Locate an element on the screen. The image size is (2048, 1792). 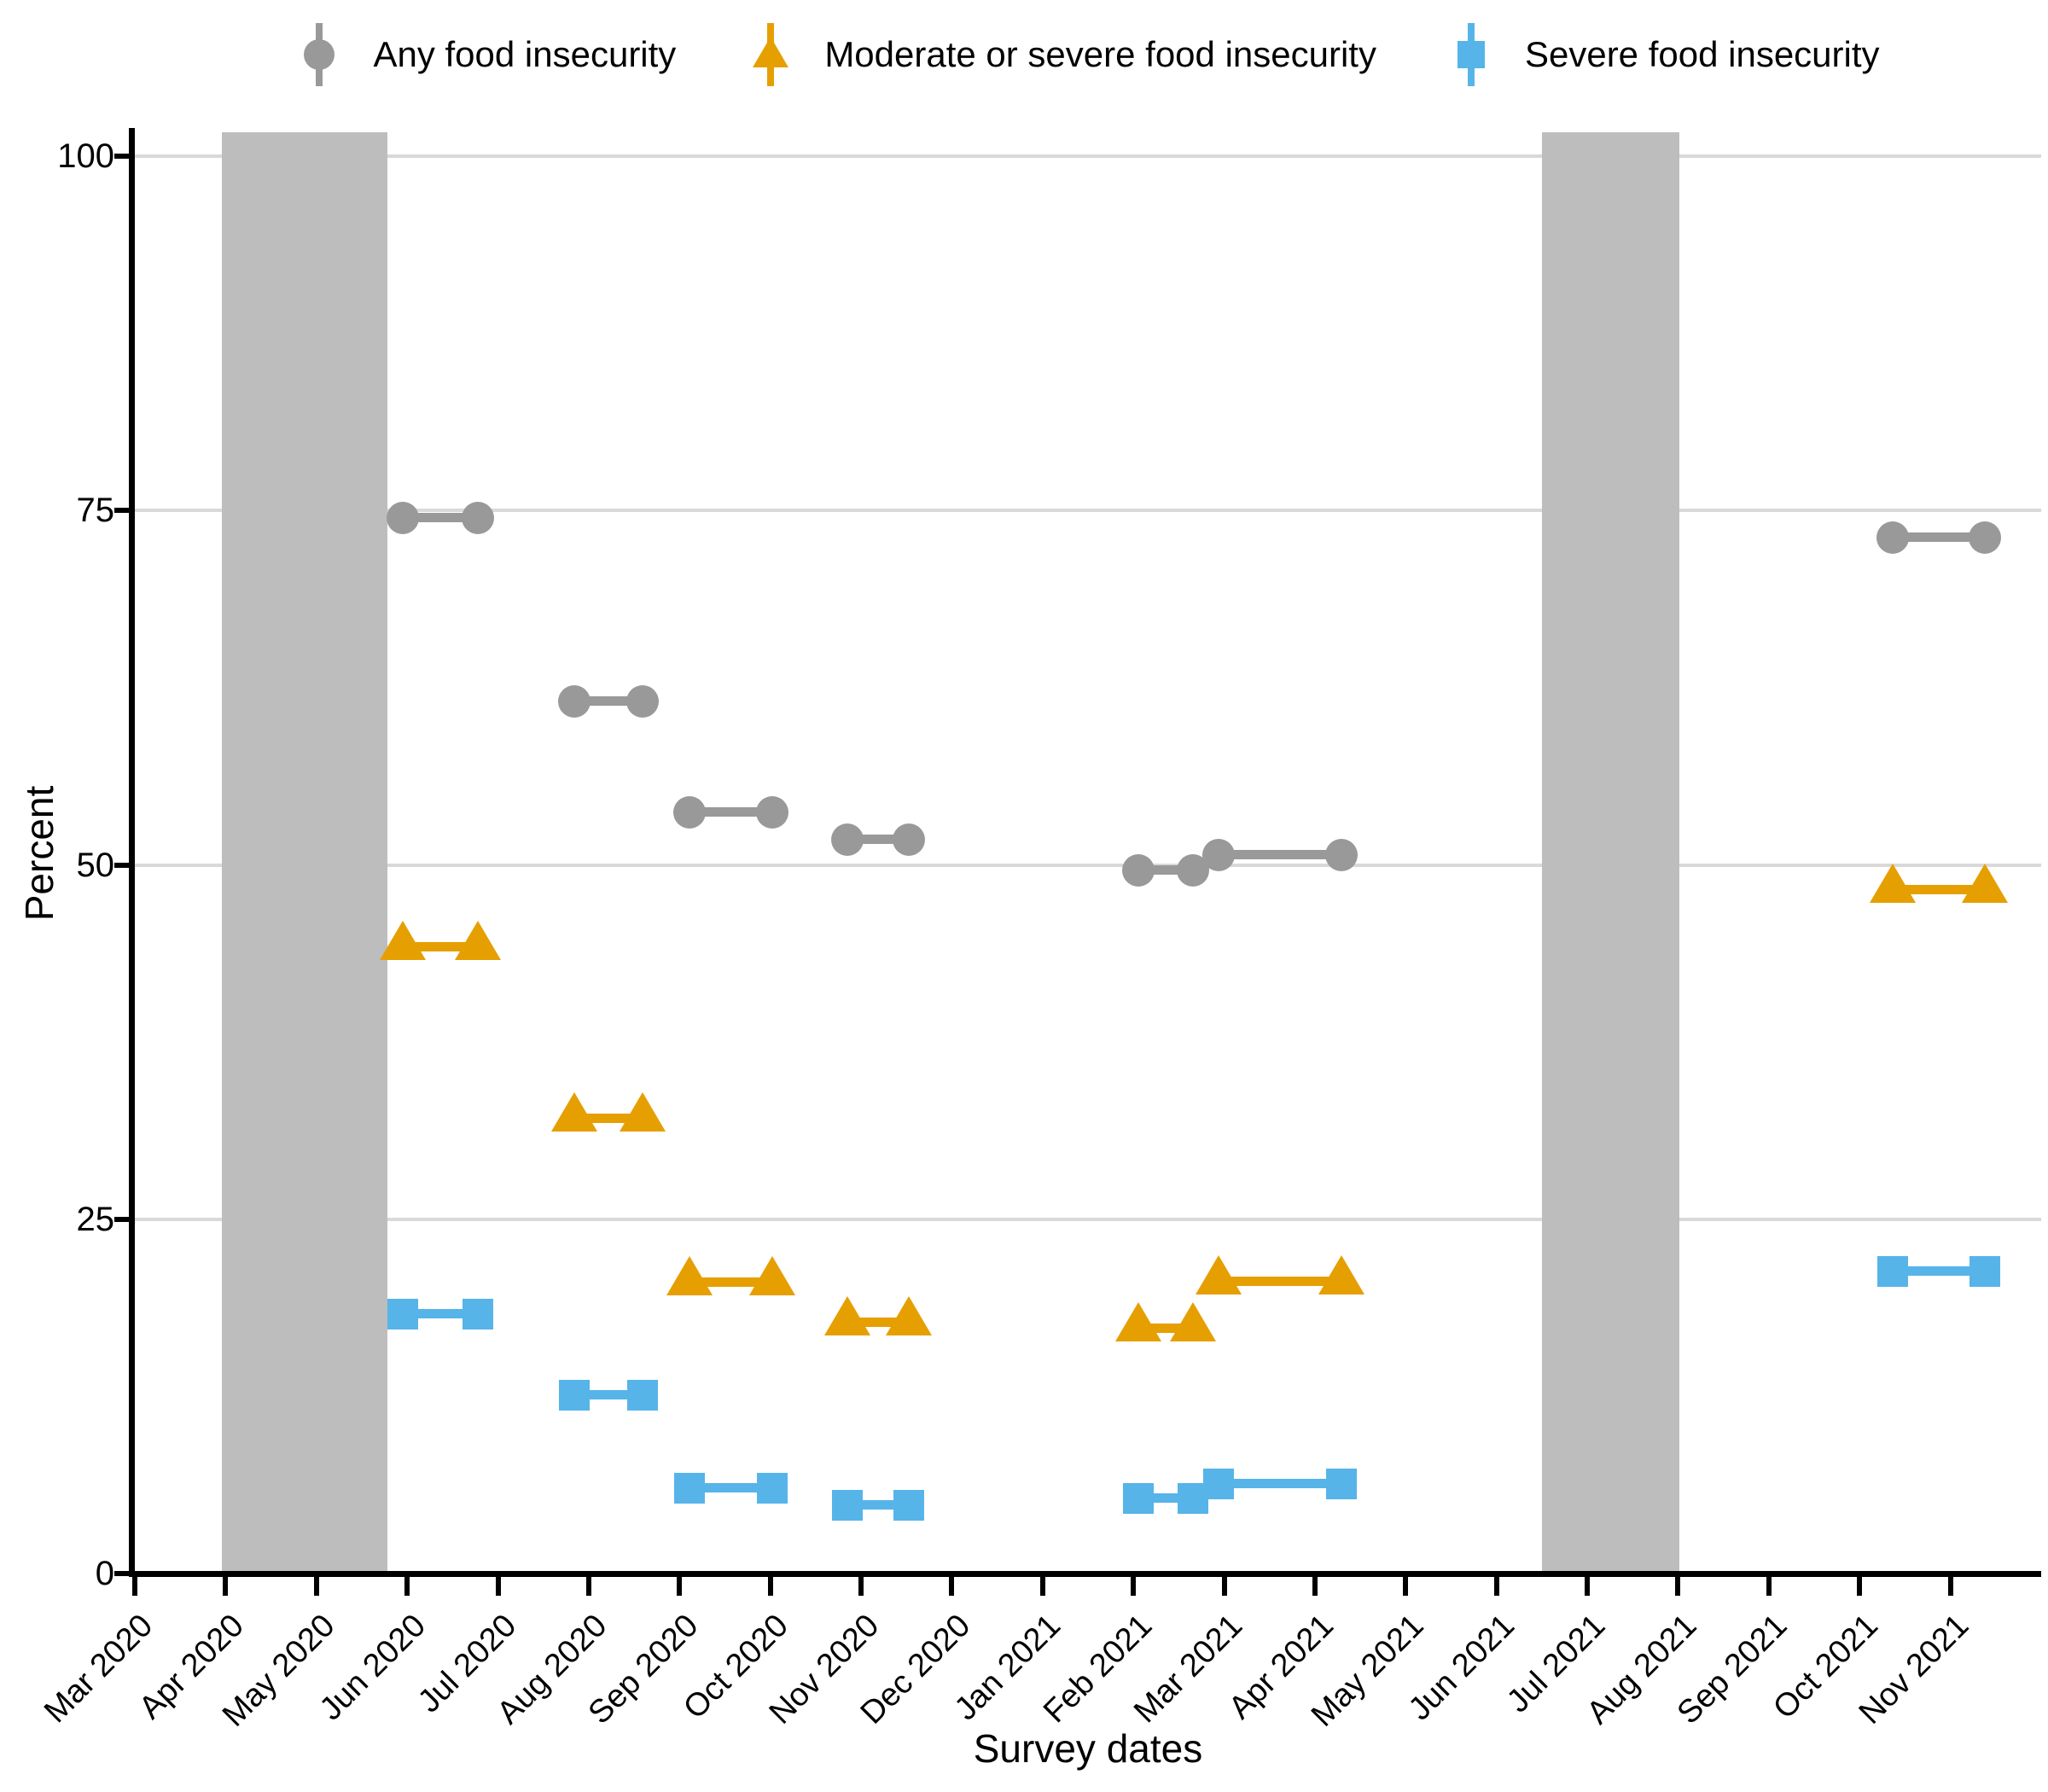
legend-label: Moderate or severe food insecurity is located at coordinates (1100, 54).